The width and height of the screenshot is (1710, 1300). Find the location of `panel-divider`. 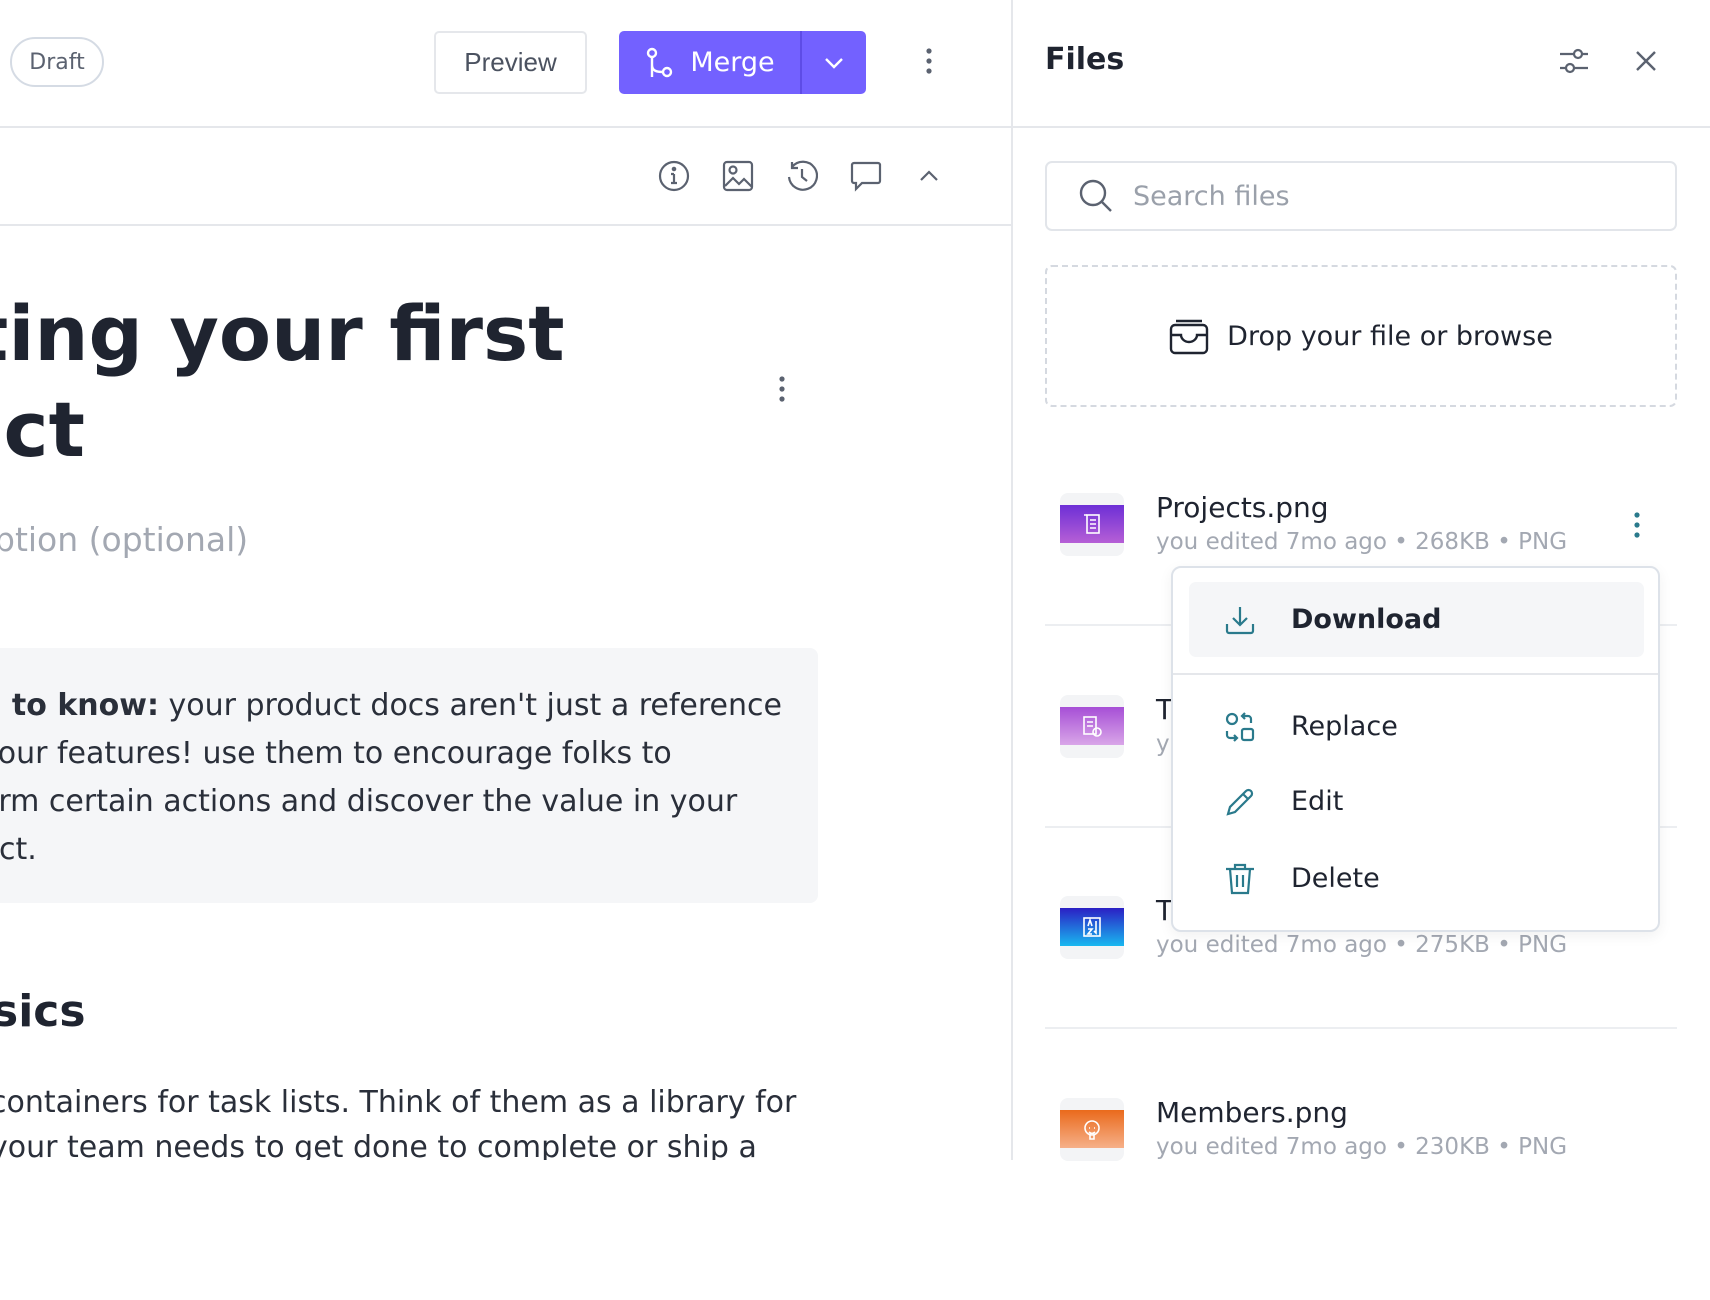

panel-divider is located at coordinates (1012, 580).